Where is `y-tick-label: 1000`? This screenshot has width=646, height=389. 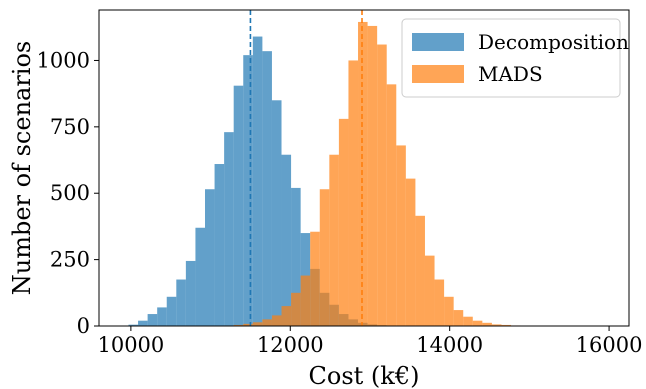 y-tick-label: 1000 is located at coordinates (63, 60).